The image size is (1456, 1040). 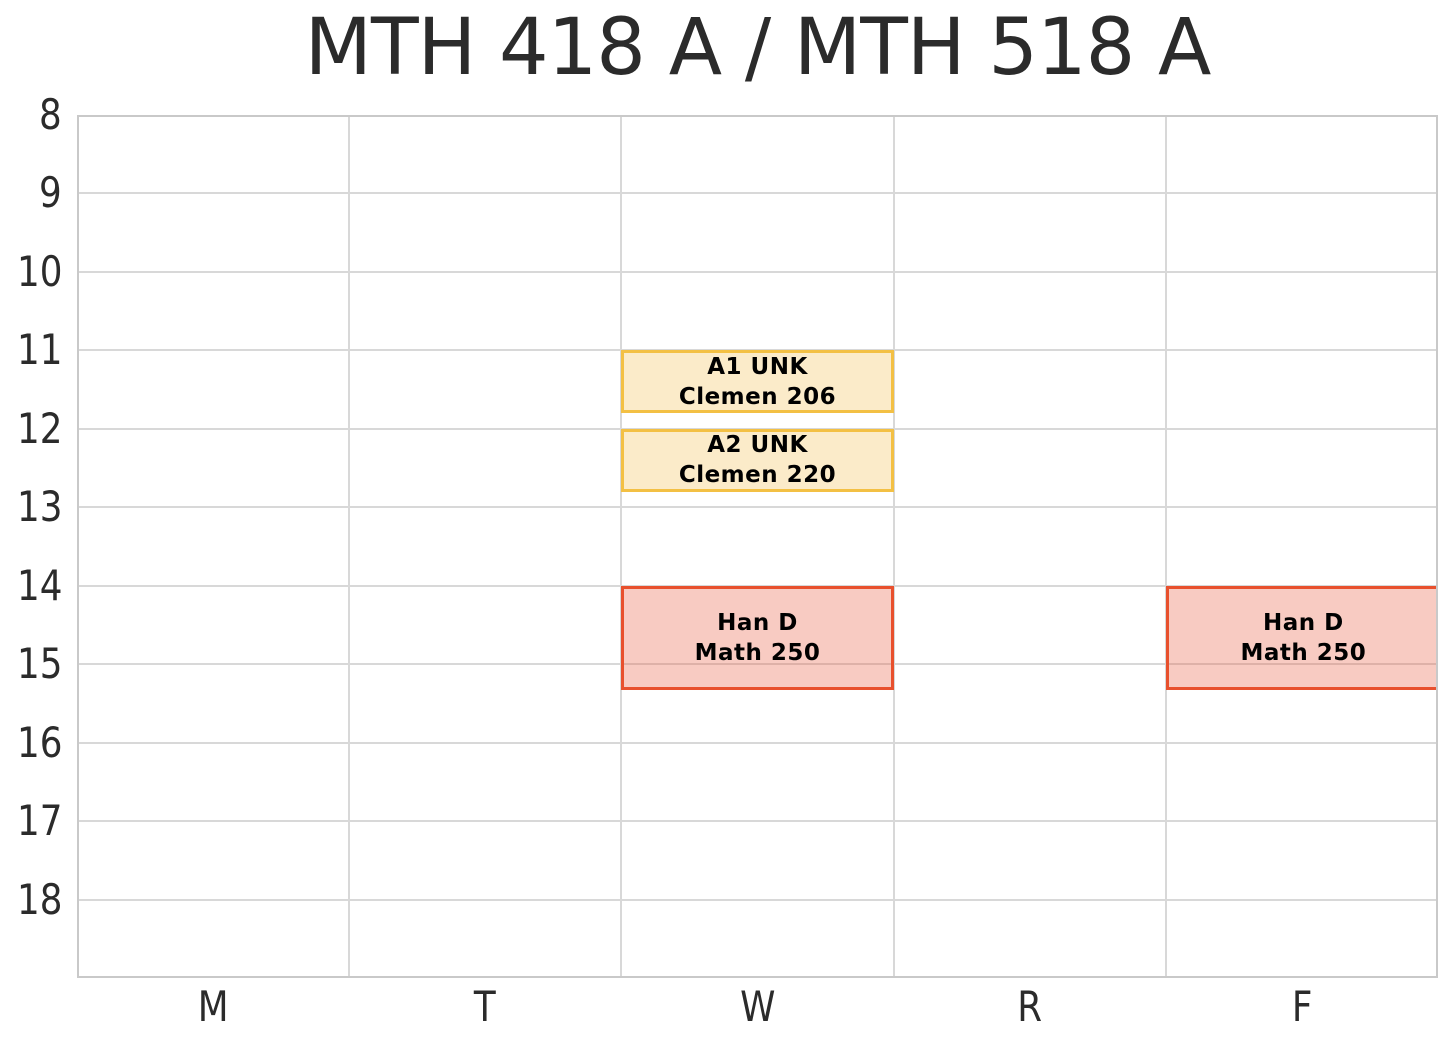 I want to click on y-axis-tick-label: 11, so click(x=31, y=350).